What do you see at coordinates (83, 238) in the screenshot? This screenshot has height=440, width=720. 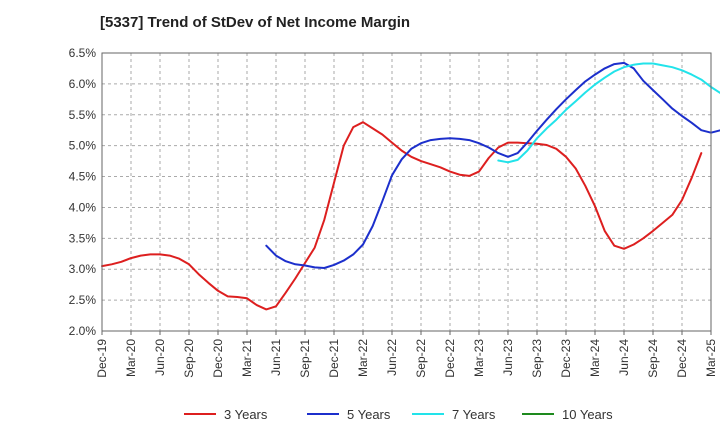 I see `y-tick-label: 3.5%` at bounding box center [83, 238].